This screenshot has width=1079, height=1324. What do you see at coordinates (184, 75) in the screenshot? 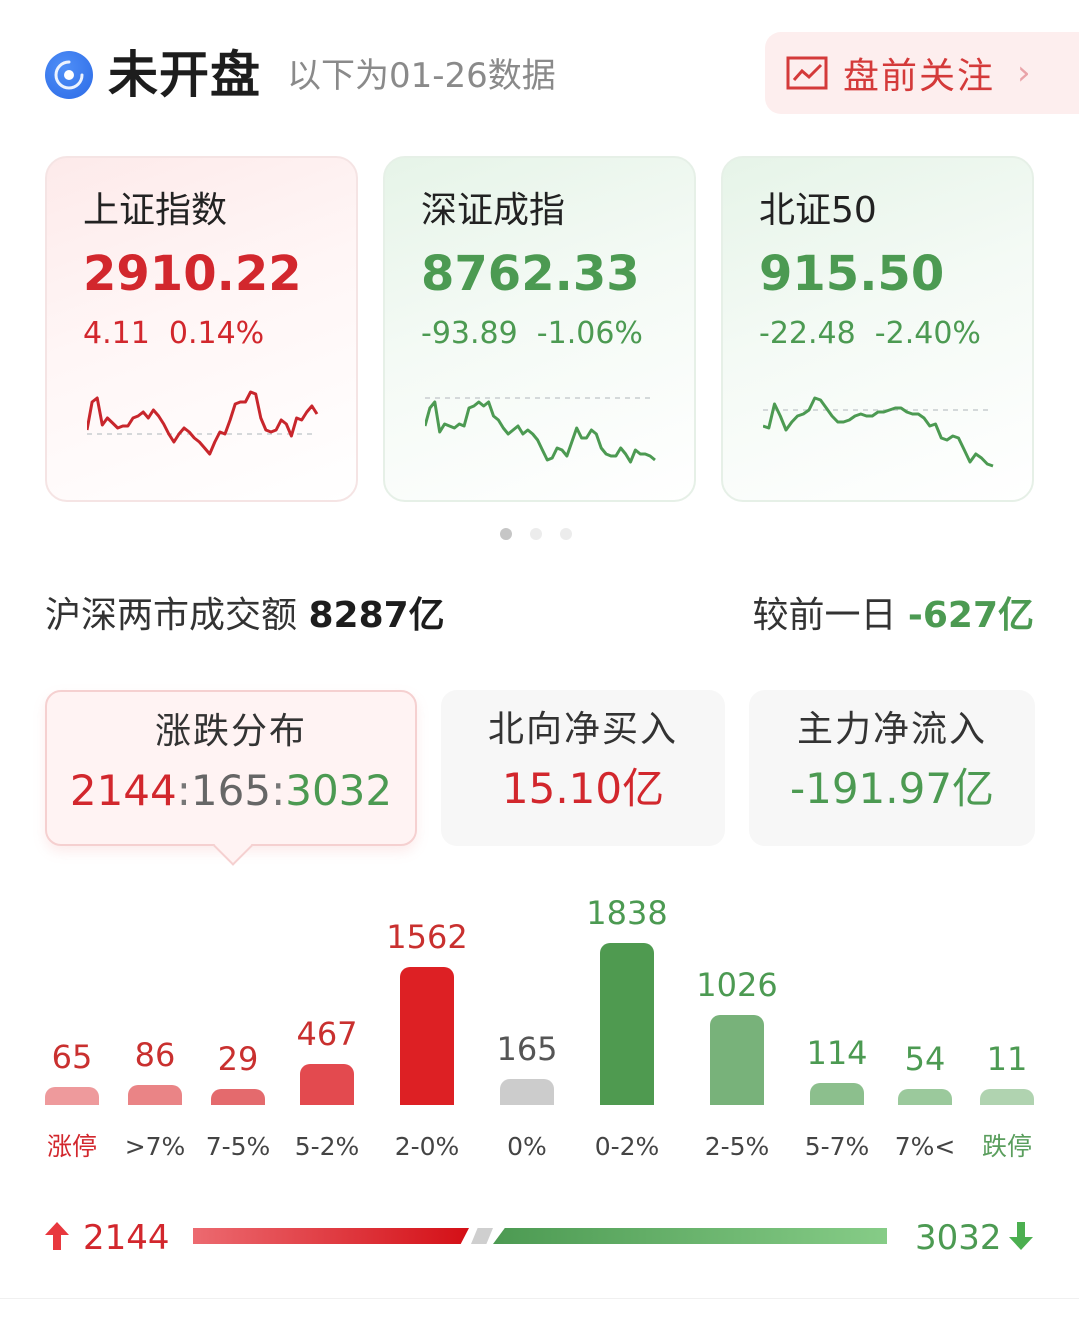
I see `market-status-title: 未开盘` at bounding box center [184, 75].